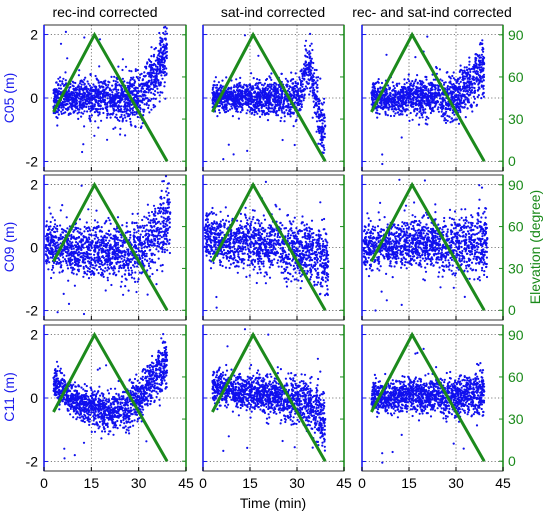 This screenshot has height=513, width=550. Describe the element at coordinates (104, 12) in the screenshot. I see `panel-title-rec-ind: rec-ind corrected` at that location.